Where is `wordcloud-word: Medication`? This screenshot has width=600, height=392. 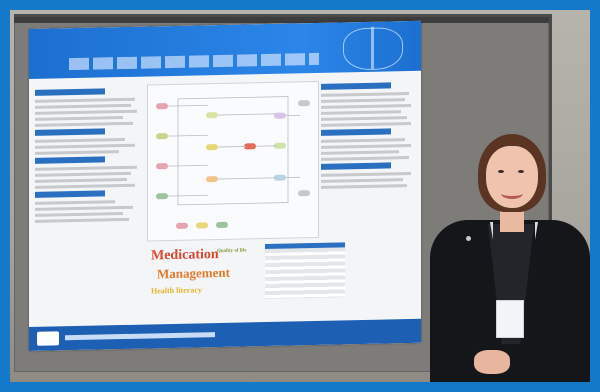
wordcloud-word: Medication is located at coordinates (185, 255).